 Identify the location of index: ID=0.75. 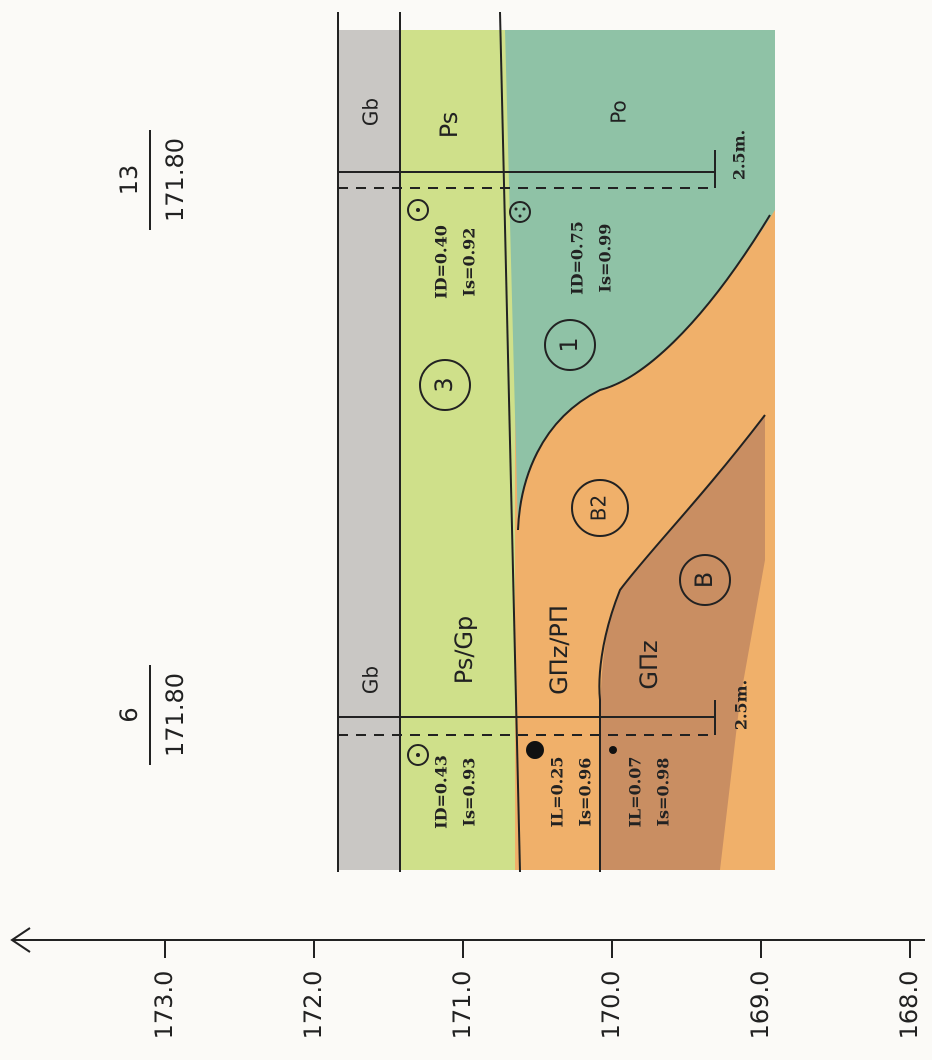
(577, 258).